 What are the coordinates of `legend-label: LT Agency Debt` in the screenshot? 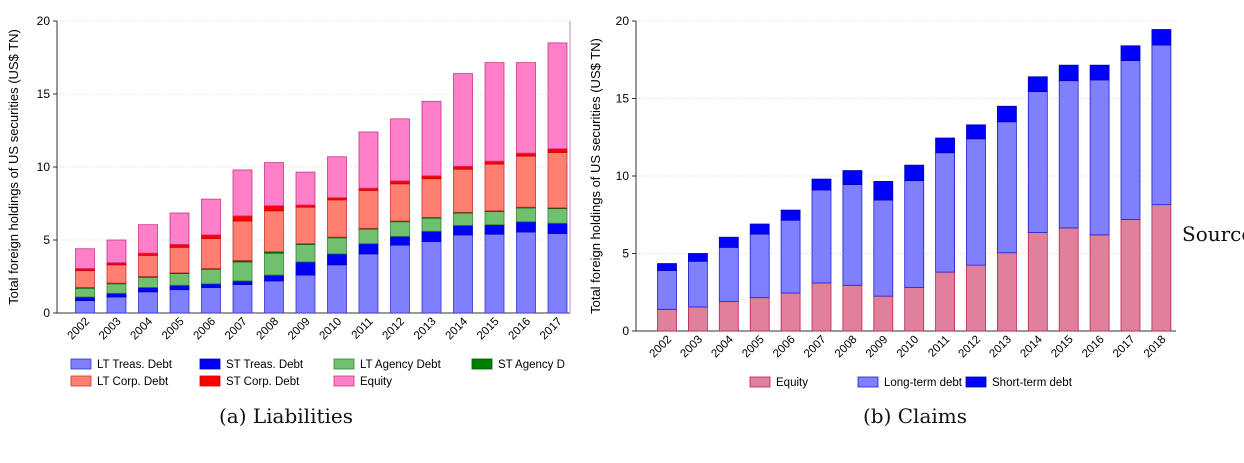 It's located at (401, 365).